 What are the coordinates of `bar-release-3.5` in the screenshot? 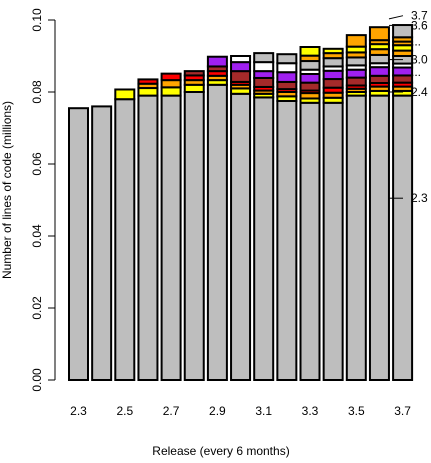 It's located at (356, 207).